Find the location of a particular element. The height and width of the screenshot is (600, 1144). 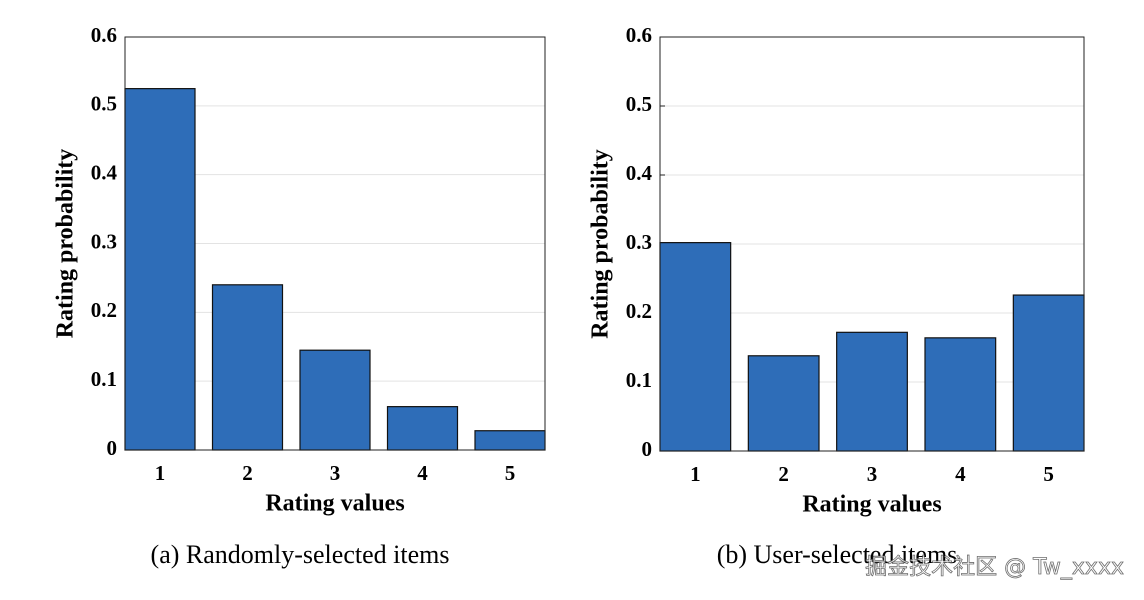

caption: (b) User-selected items is located at coordinates (837, 554).